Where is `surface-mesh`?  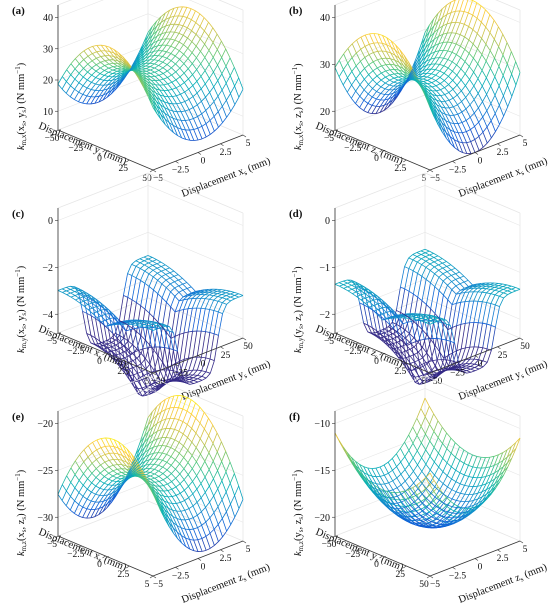 surface-mesh is located at coordinates (150, 326).